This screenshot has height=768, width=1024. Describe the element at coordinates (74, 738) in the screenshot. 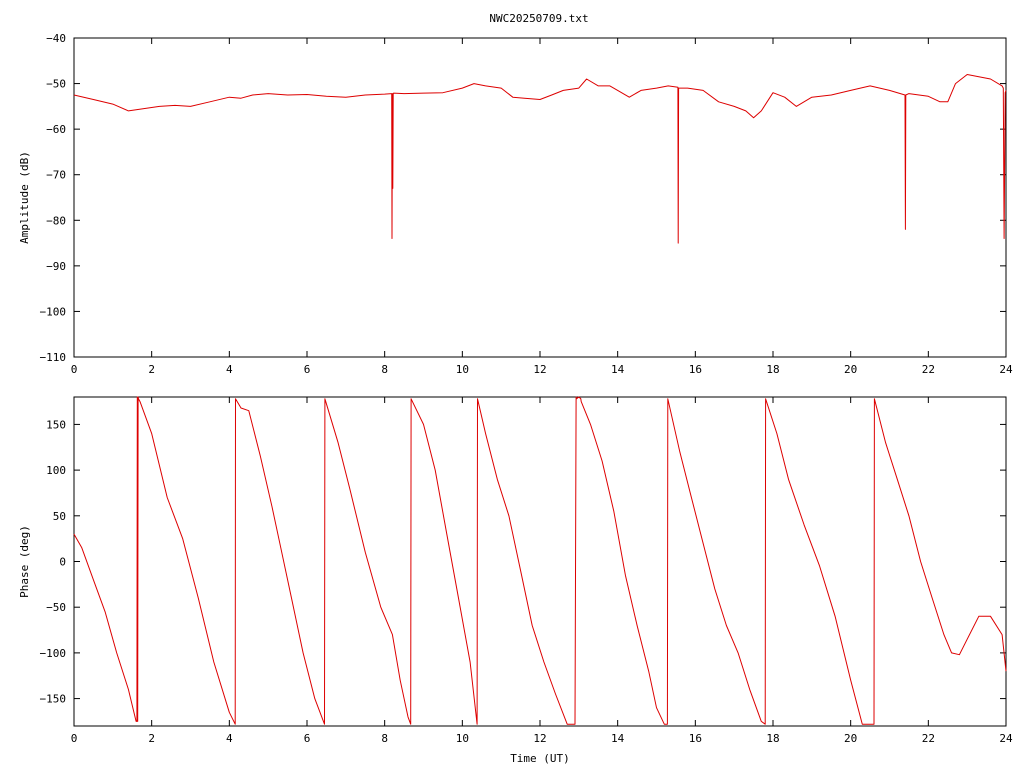

I see `phase-x-tick-label: 0` at that location.